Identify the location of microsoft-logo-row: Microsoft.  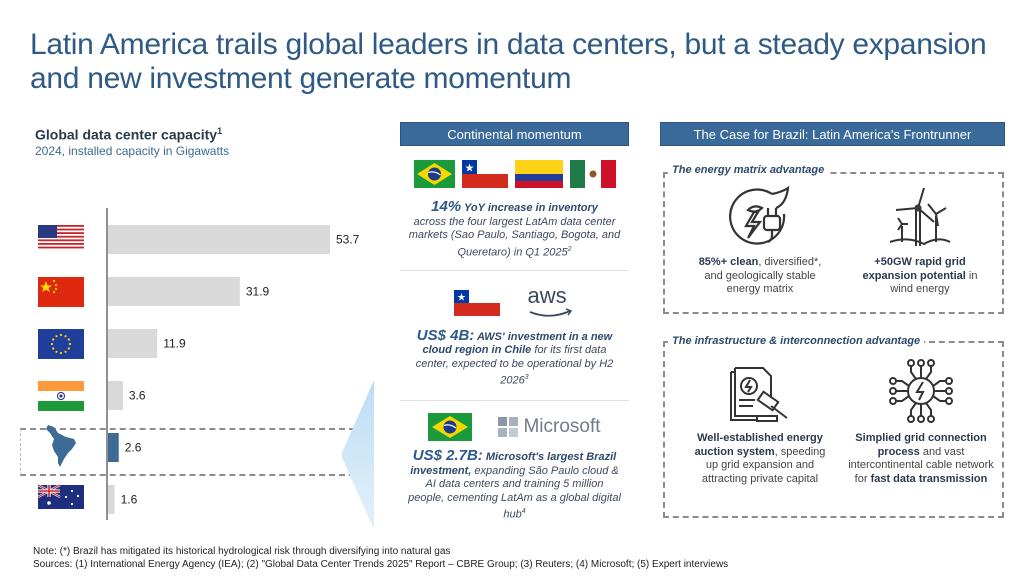
(514, 427).